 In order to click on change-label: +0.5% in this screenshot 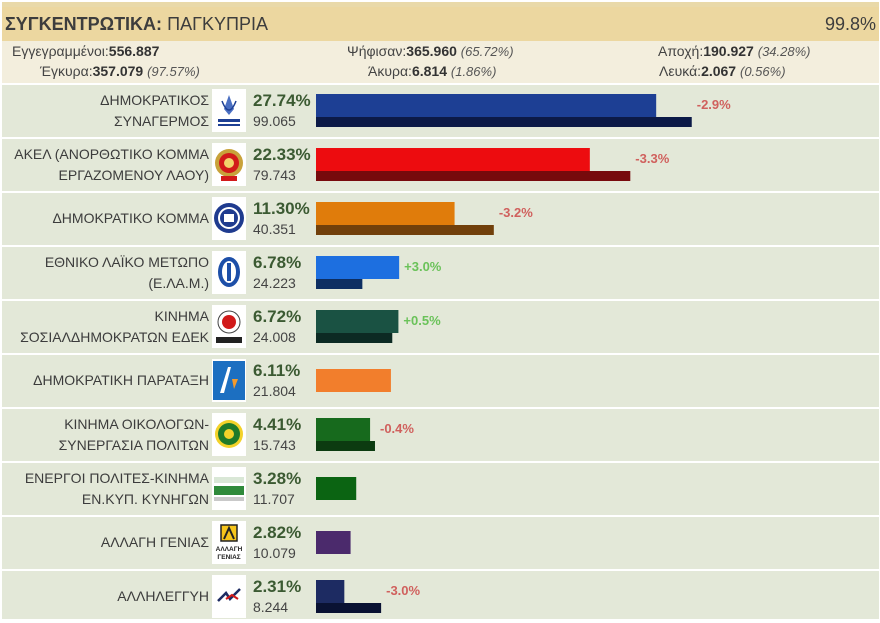, I will do `click(422, 320)`.